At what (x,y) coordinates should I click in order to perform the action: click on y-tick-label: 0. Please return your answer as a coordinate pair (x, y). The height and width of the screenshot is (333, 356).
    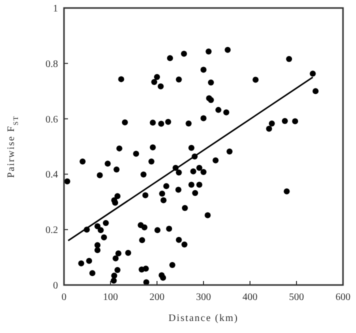
    Looking at the image, I should click on (55, 286).